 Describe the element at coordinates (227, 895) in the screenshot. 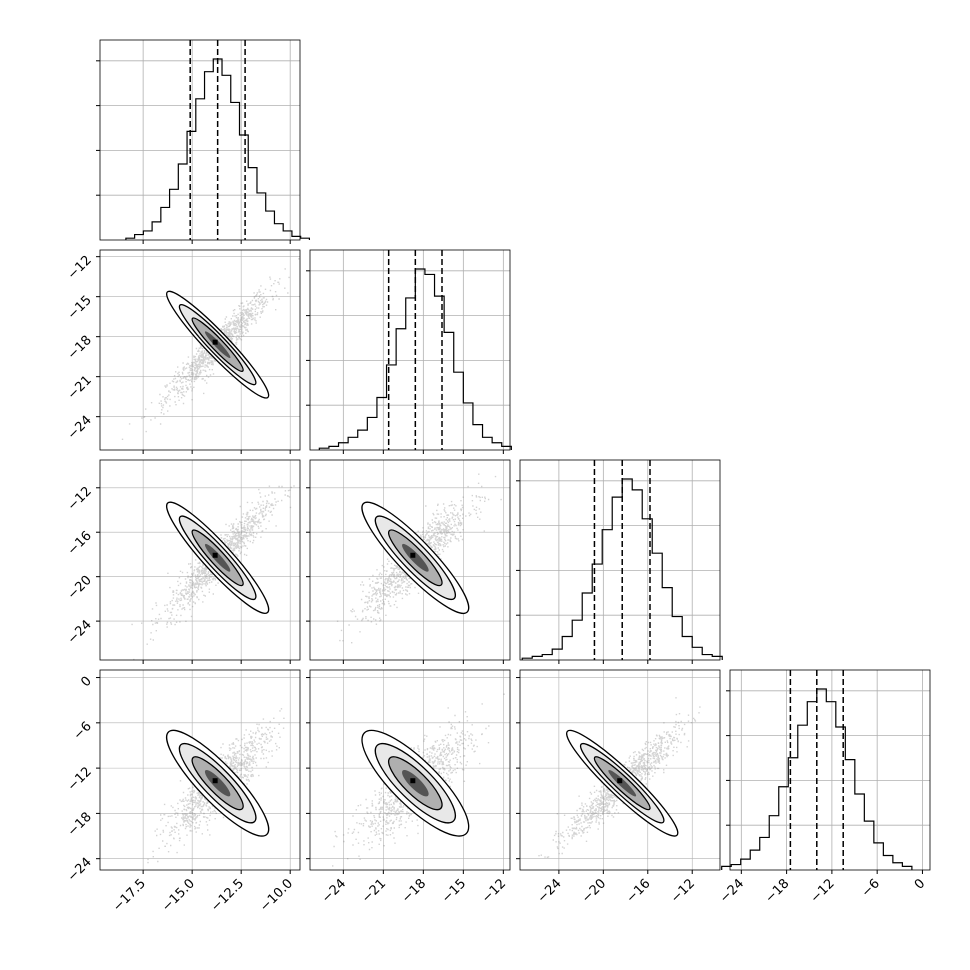

I see `x-tick-label-0-2: −12.5` at that location.